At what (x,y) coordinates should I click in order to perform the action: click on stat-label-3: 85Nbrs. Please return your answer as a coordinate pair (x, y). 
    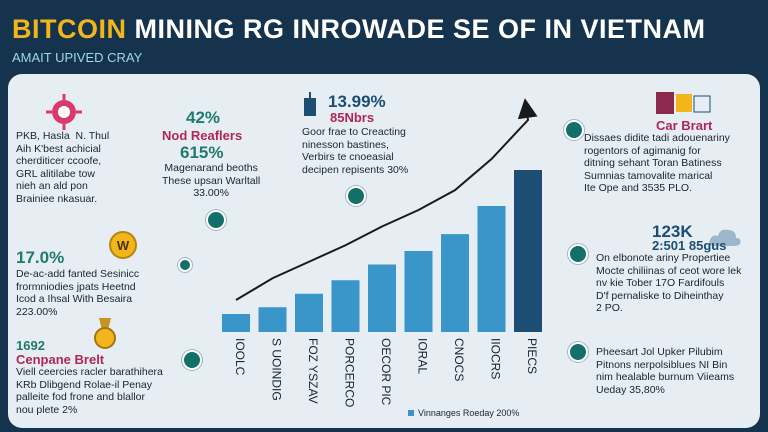
    Looking at the image, I should click on (352, 117).